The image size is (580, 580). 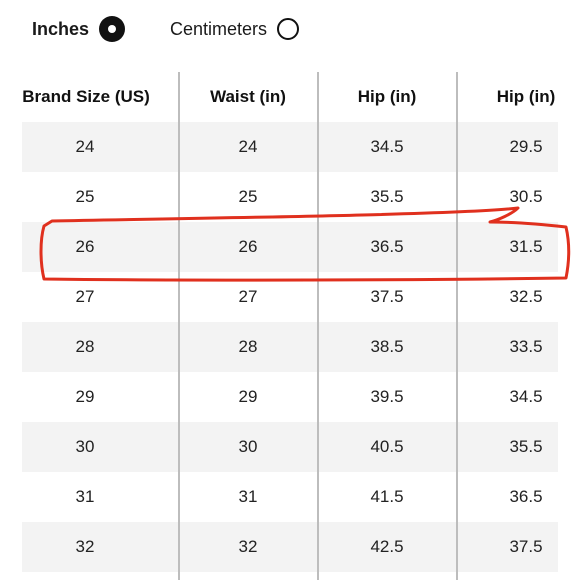 What do you see at coordinates (526, 446) in the screenshot?
I see `cell-hip-2: 35.5` at bounding box center [526, 446].